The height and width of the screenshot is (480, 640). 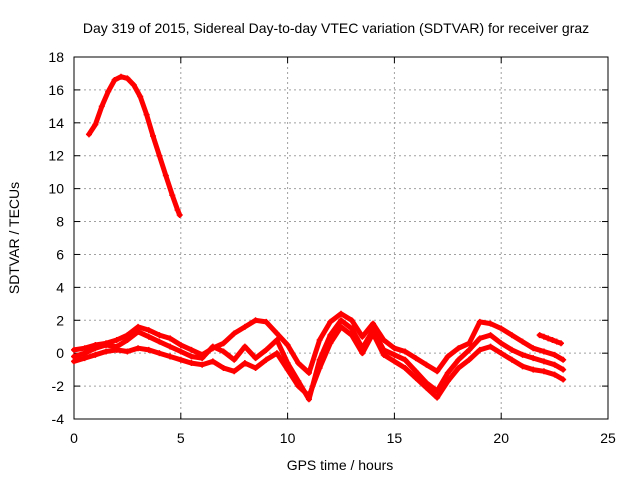 What do you see at coordinates (134, 145) in the screenshot?
I see `series-high-track` at bounding box center [134, 145].